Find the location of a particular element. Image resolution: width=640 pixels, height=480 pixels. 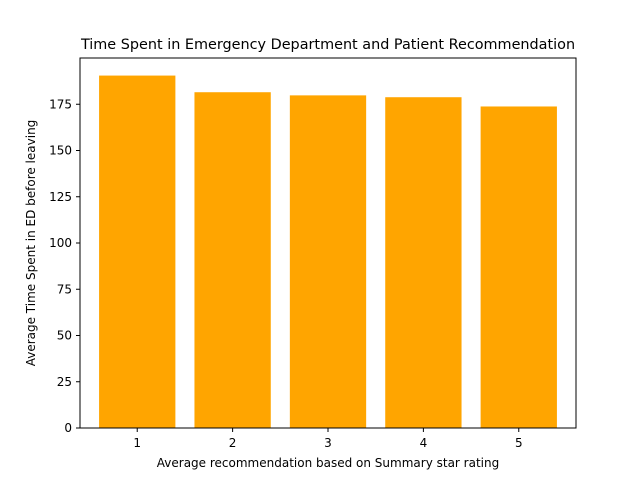

y-tick-label: 25 is located at coordinates (64, 382).